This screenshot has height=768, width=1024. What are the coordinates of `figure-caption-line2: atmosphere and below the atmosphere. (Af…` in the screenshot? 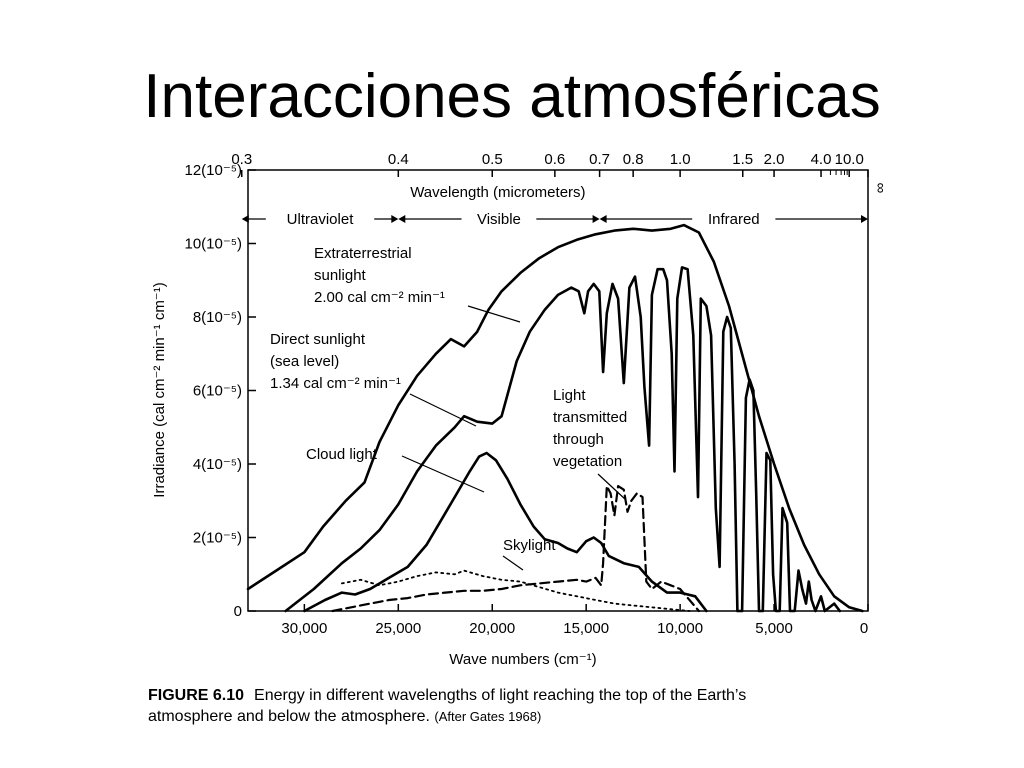 It's located at (344, 717).